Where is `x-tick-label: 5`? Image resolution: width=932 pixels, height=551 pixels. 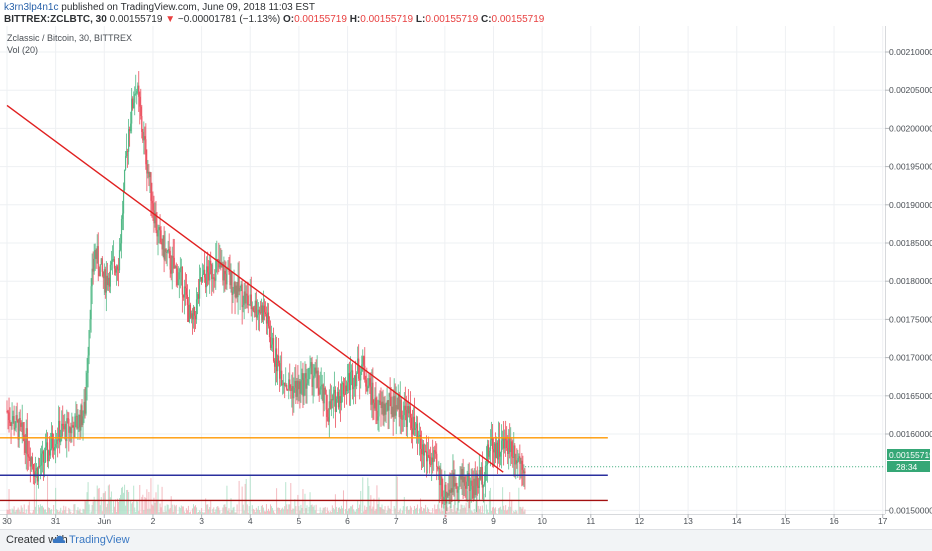 x-tick-label: 5 is located at coordinates (299, 521).